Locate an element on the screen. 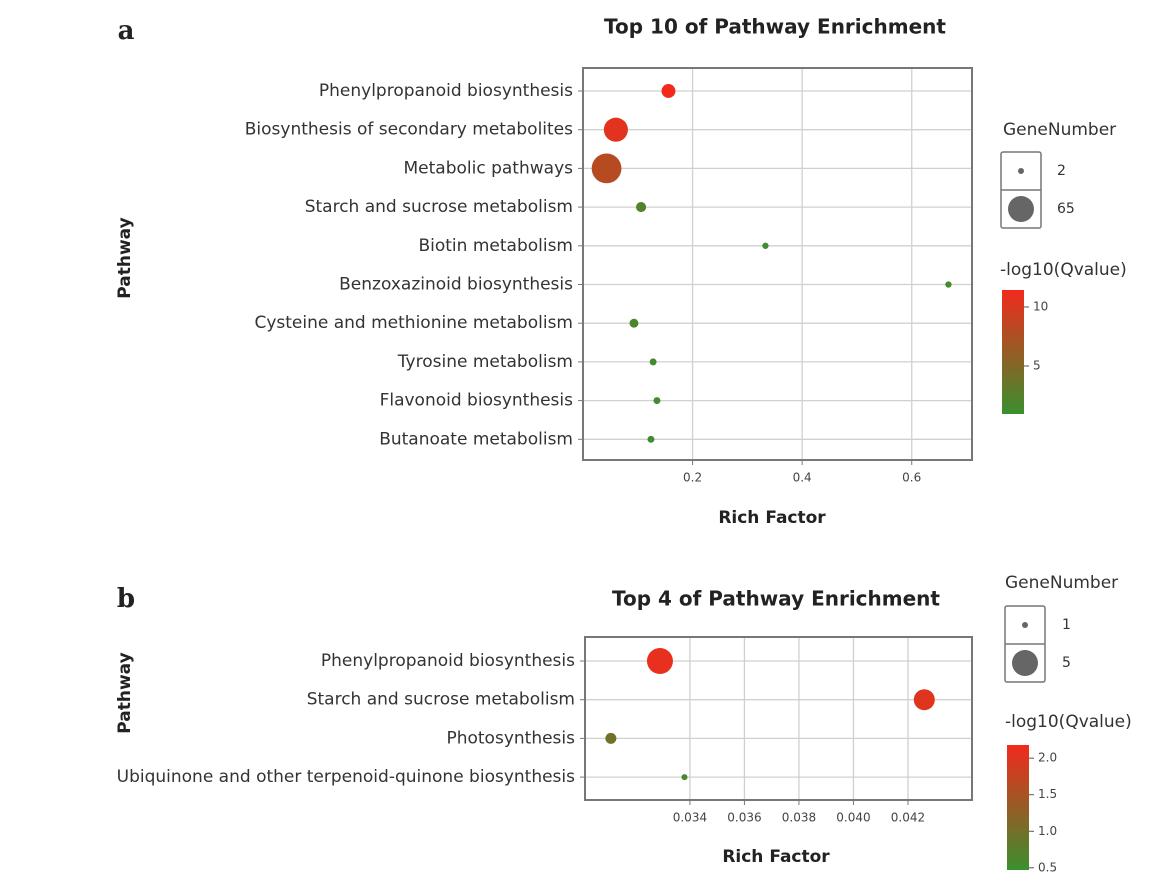 The width and height of the screenshot is (1161, 874). x-tick-label: 0.6 is located at coordinates (911, 478).